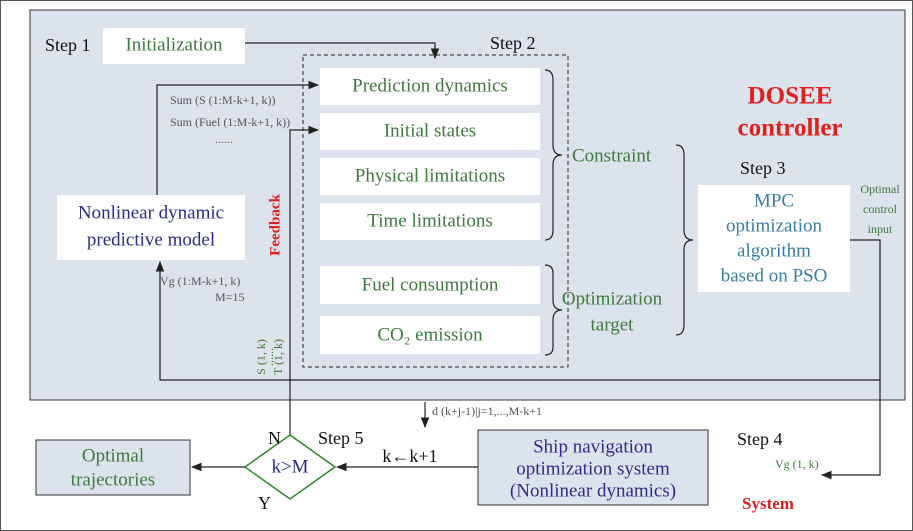  What do you see at coordinates (68, 45) in the screenshot?
I see `step-label: Step 1` at bounding box center [68, 45].